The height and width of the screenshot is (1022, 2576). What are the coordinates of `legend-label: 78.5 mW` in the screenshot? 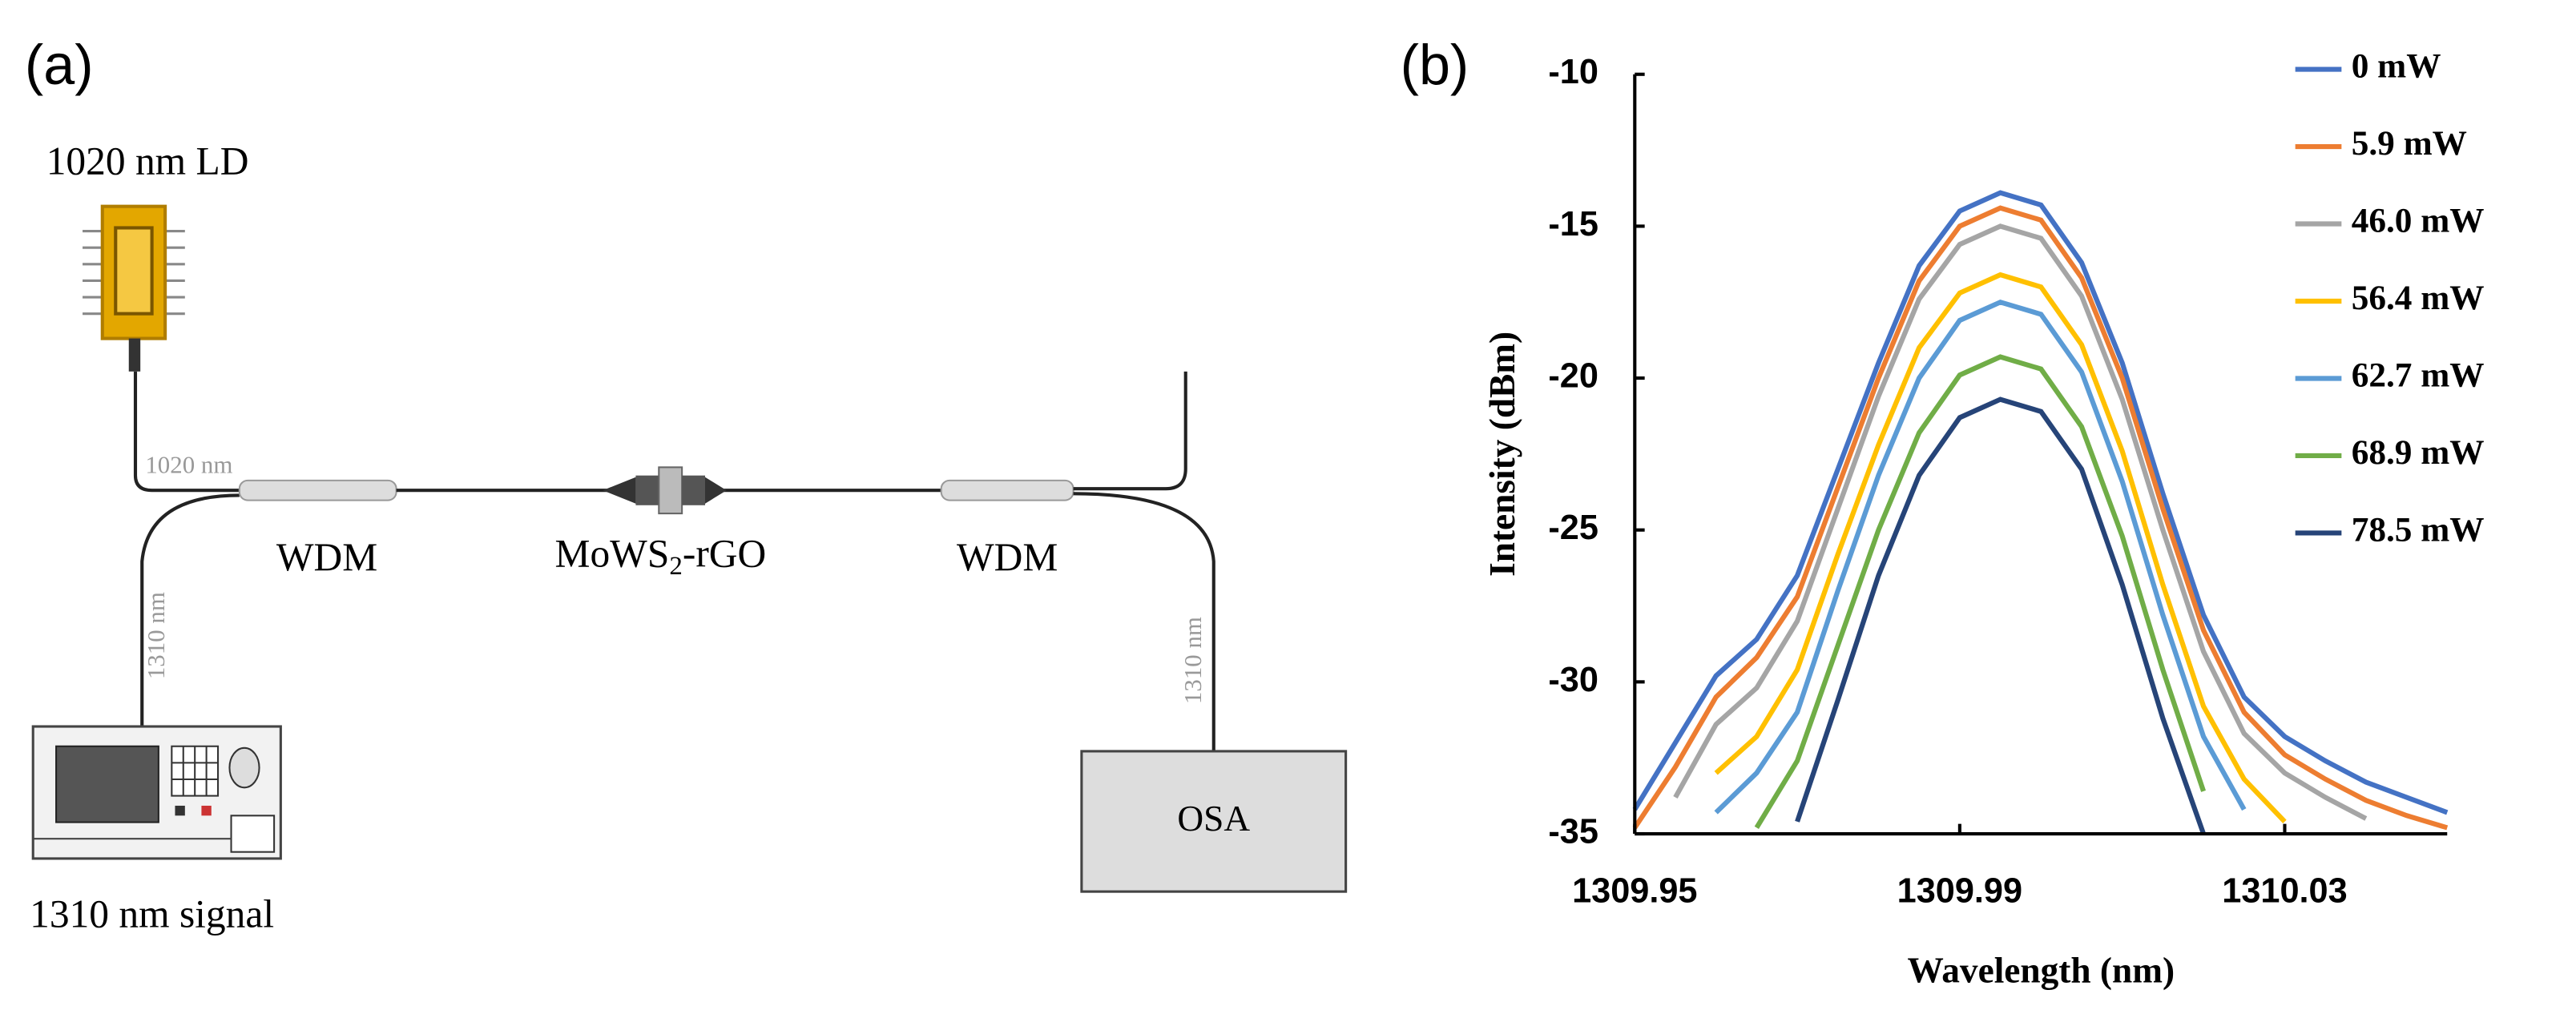 It's located at (2418, 529).